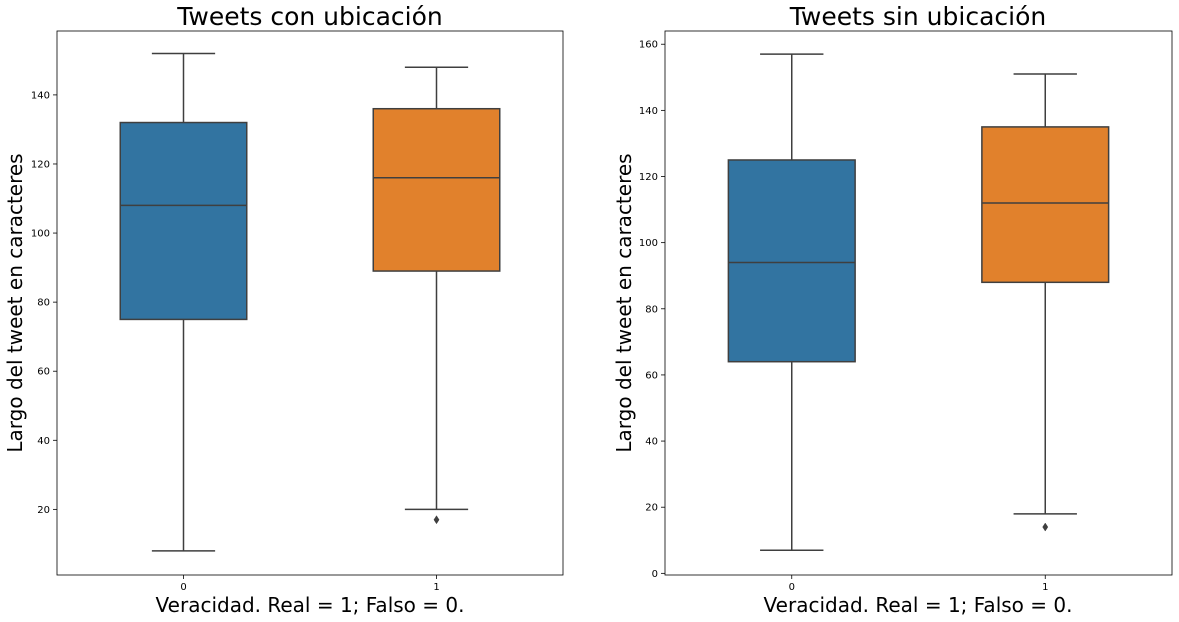 The height and width of the screenshot is (622, 1179). What do you see at coordinates (436, 189) in the screenshot?
I see `chart-left-box-1-iqr` at bounding box center [436, 189].